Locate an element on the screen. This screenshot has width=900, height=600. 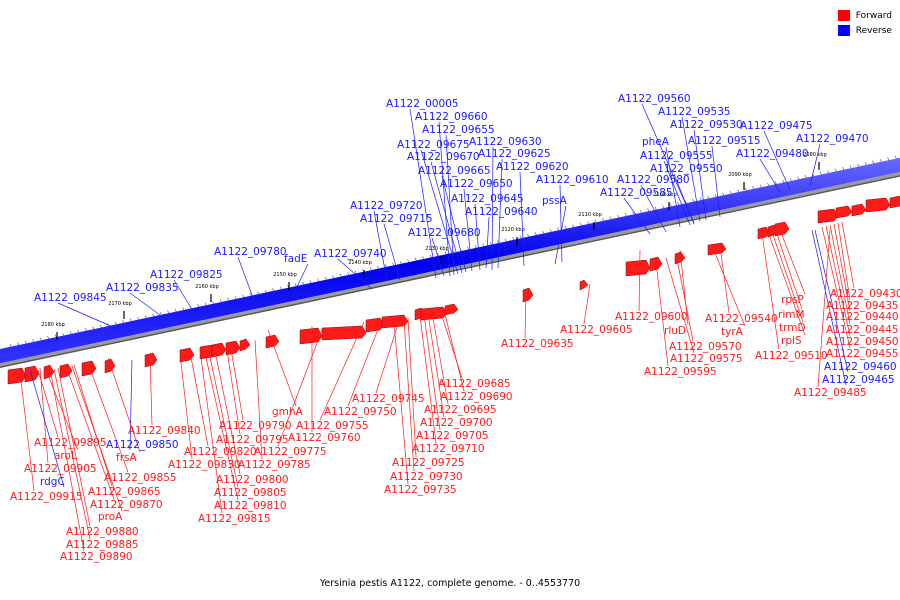
gene-label: A1122_09720 is located at coordinates (386, 206).